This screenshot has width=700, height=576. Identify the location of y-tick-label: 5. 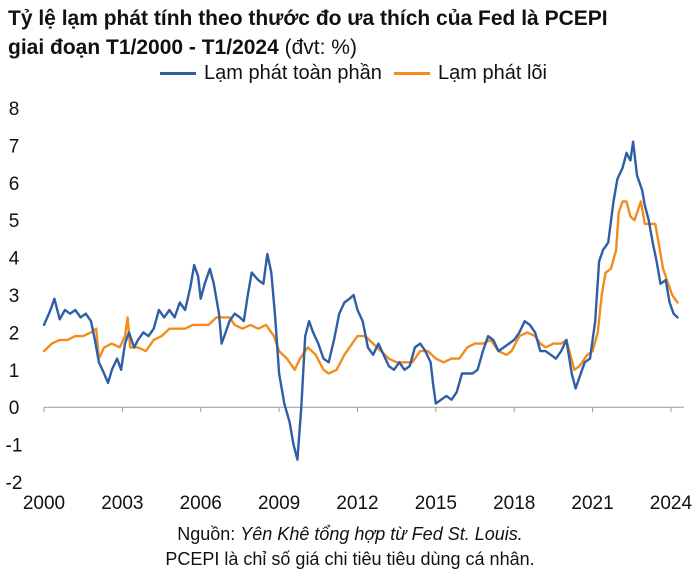
(14, 221).